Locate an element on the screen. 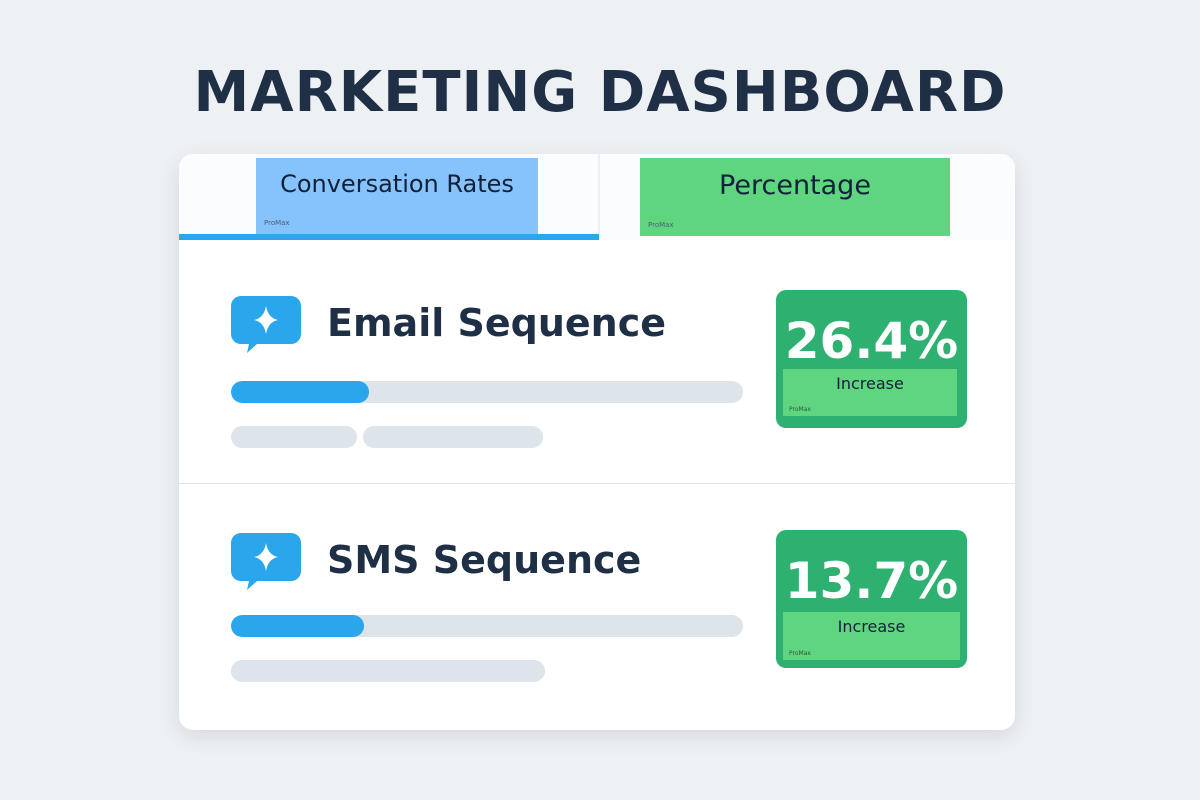 Image resolution: width=1200 pixels, height=800 pixels. row-title: SMS Sequence is located at coordinates (484, 560).